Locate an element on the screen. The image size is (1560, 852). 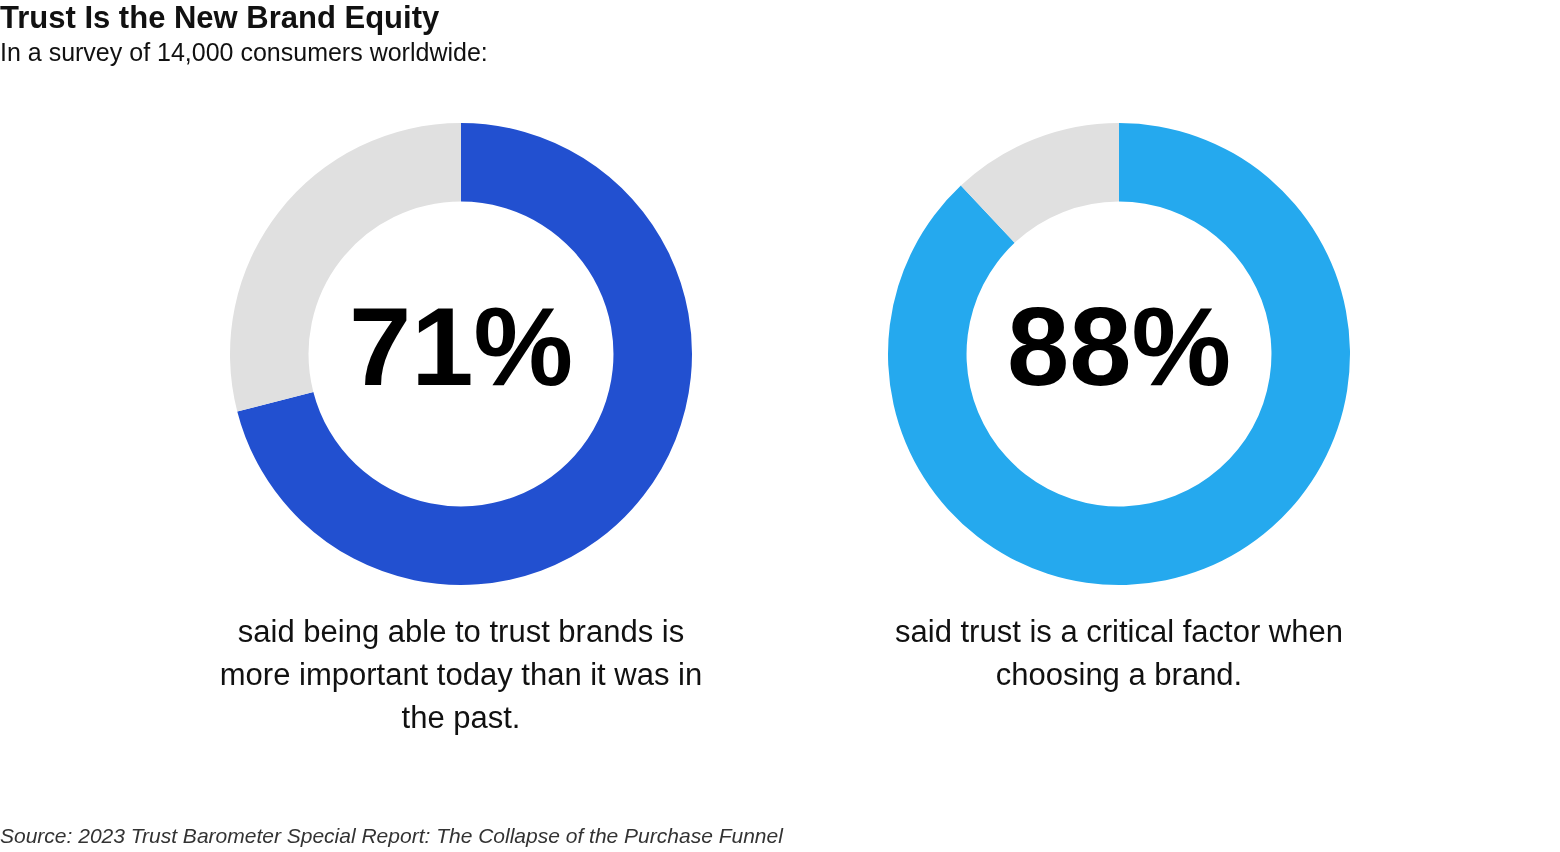
text: said trust is a critical factor when choosing a brand. is located at coordinates (1119, 653).